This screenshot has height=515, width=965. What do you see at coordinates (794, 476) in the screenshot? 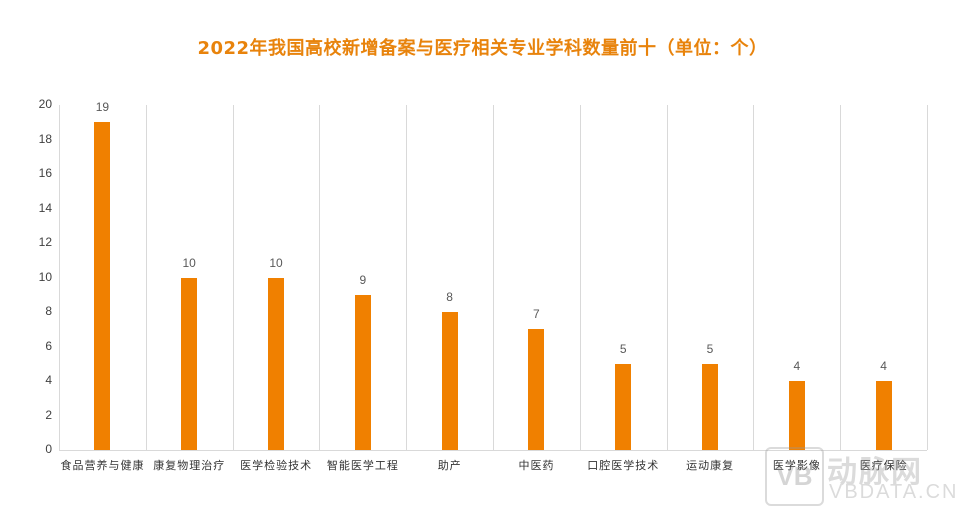
I see `watermark-logo-icon: VB` at bounding box center [794, 476].